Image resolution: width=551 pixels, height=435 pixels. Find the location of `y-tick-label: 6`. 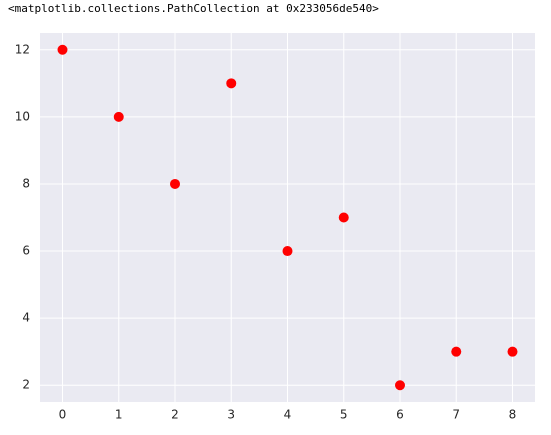

y-tick-label: 6 is located at coordinates (26, 251).